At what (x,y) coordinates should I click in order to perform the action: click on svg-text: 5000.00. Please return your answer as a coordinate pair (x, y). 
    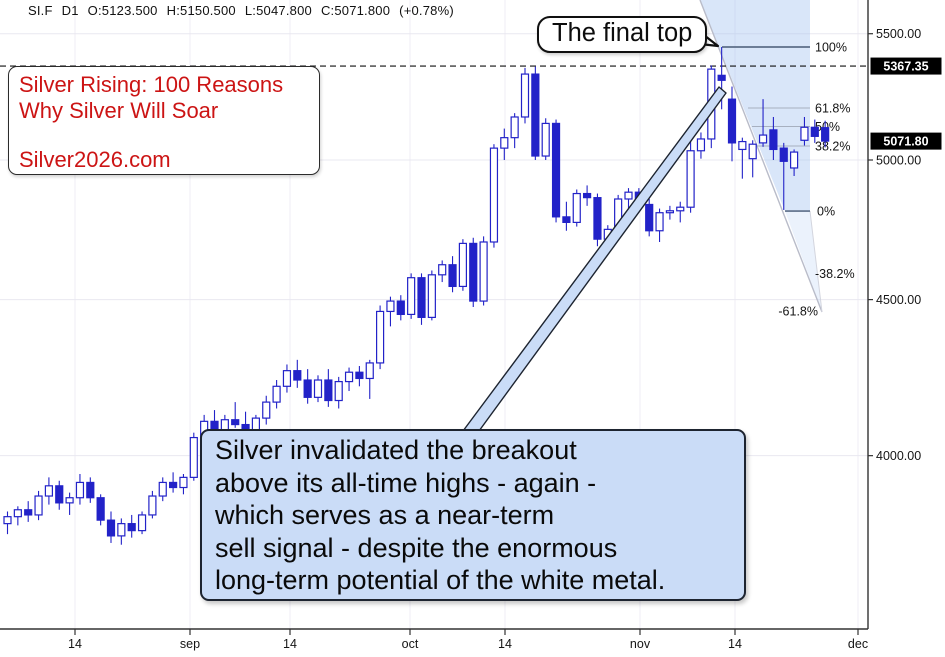
    Looking at the image, I should click on (898, 161).